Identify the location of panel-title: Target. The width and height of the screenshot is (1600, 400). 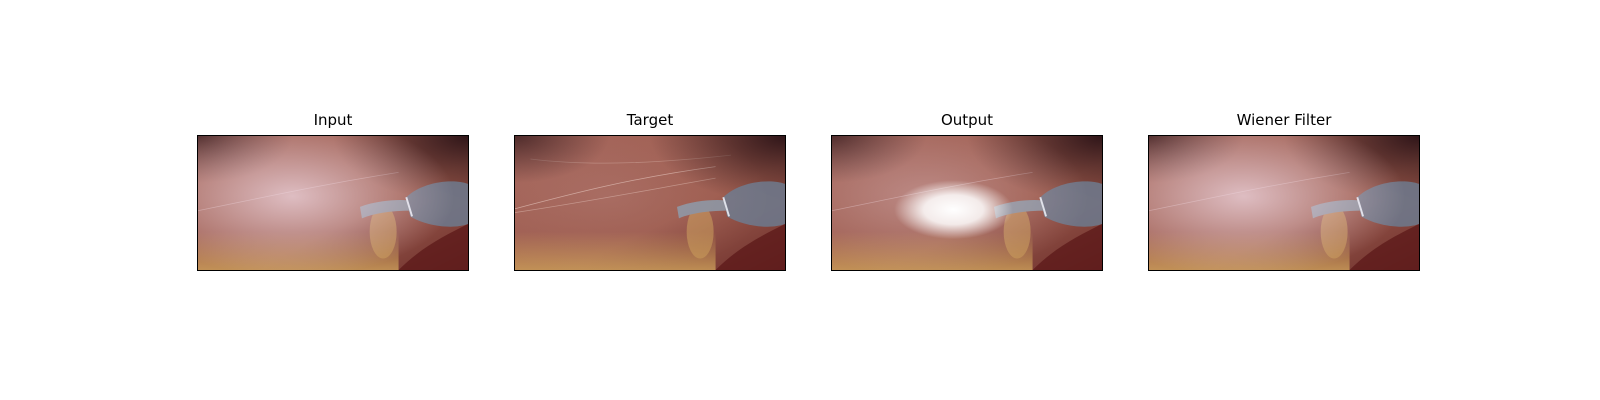
(650, 120).